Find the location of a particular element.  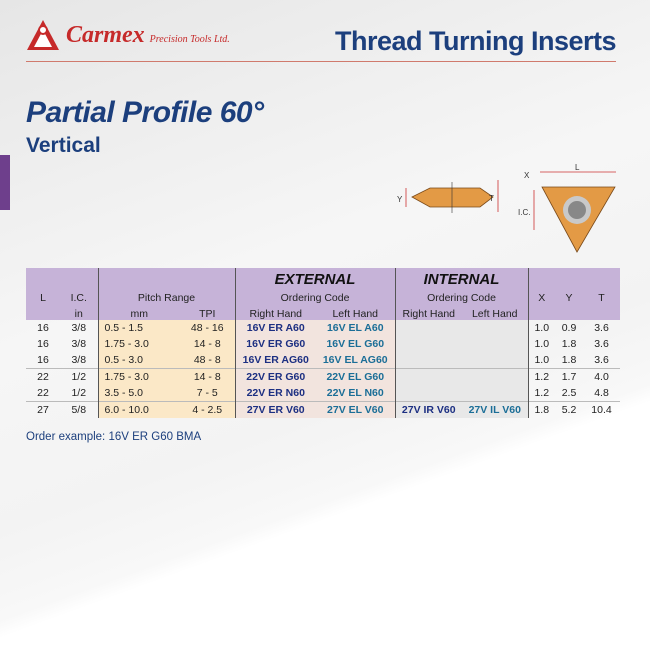

insert-diagram: Y T L X I.C. is located at coordinates (506, 208).